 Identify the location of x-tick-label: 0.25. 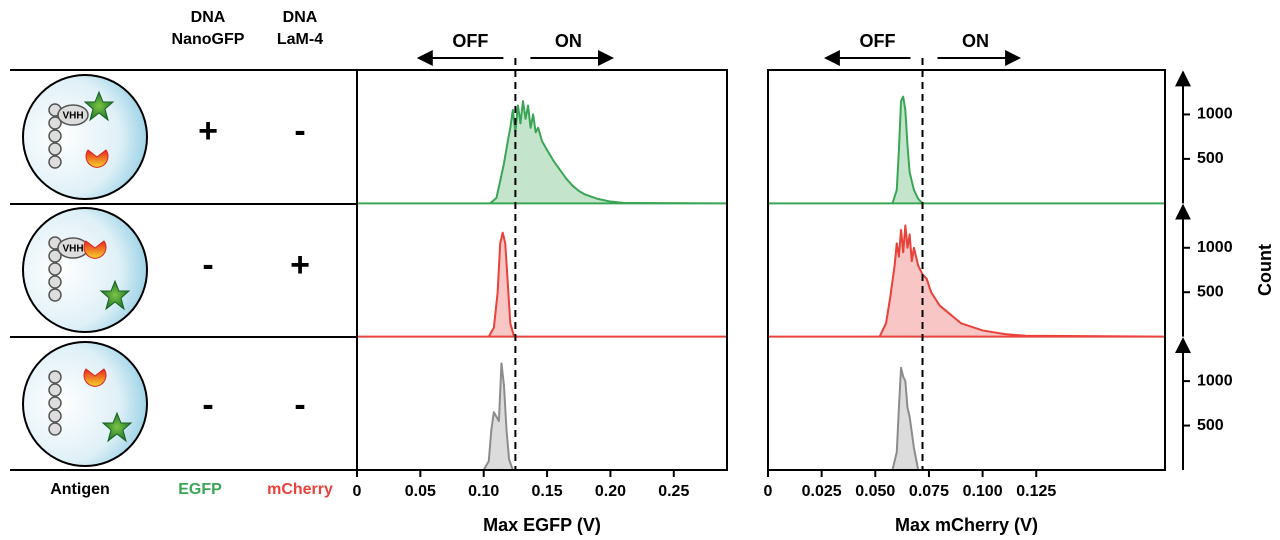
(673, 491).